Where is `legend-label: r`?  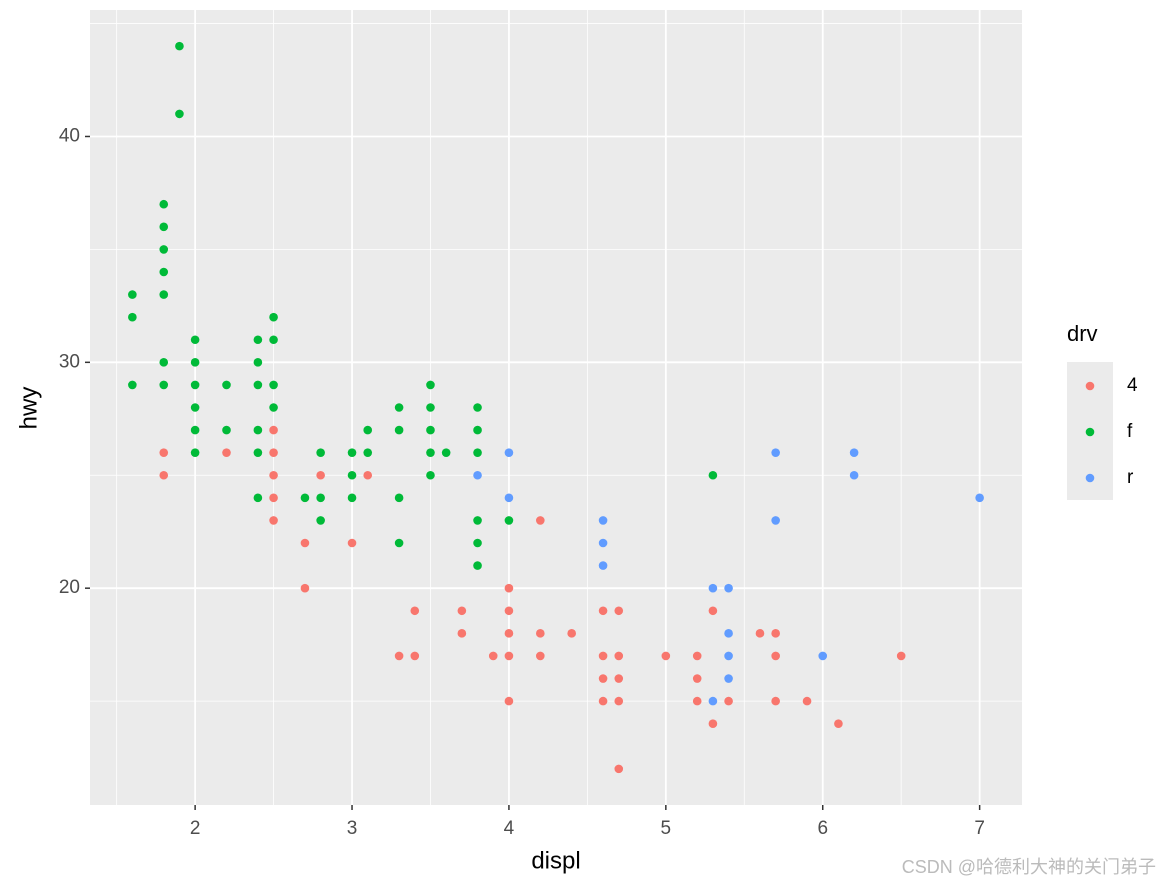
legend-label: r is located at coordinates (1130, 477).